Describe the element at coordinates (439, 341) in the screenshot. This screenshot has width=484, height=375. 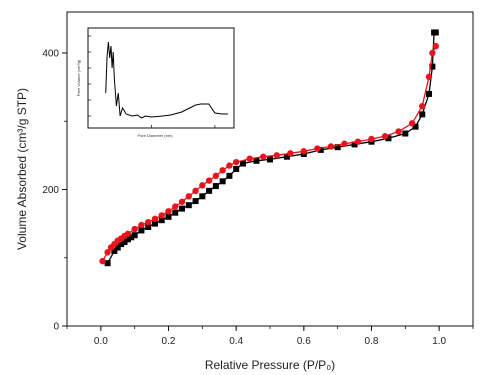
I see `x-tick-label: 1.0` at that location.